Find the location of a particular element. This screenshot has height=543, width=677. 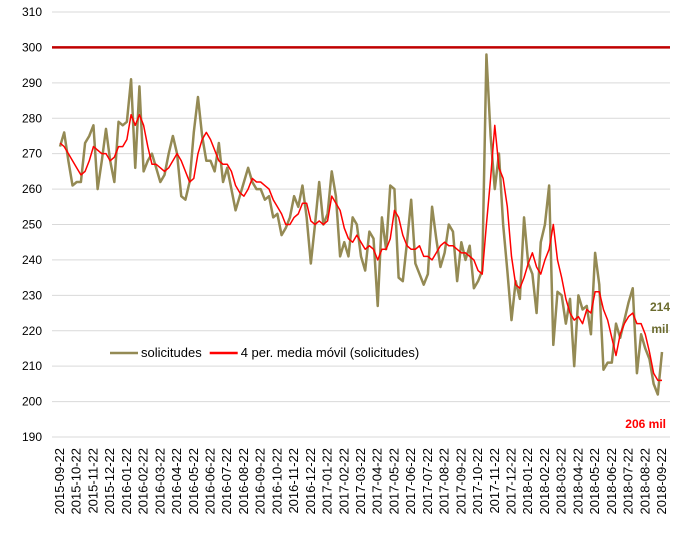

x-tick-label: 2017-01-22 is located at coordinates (327, 481).